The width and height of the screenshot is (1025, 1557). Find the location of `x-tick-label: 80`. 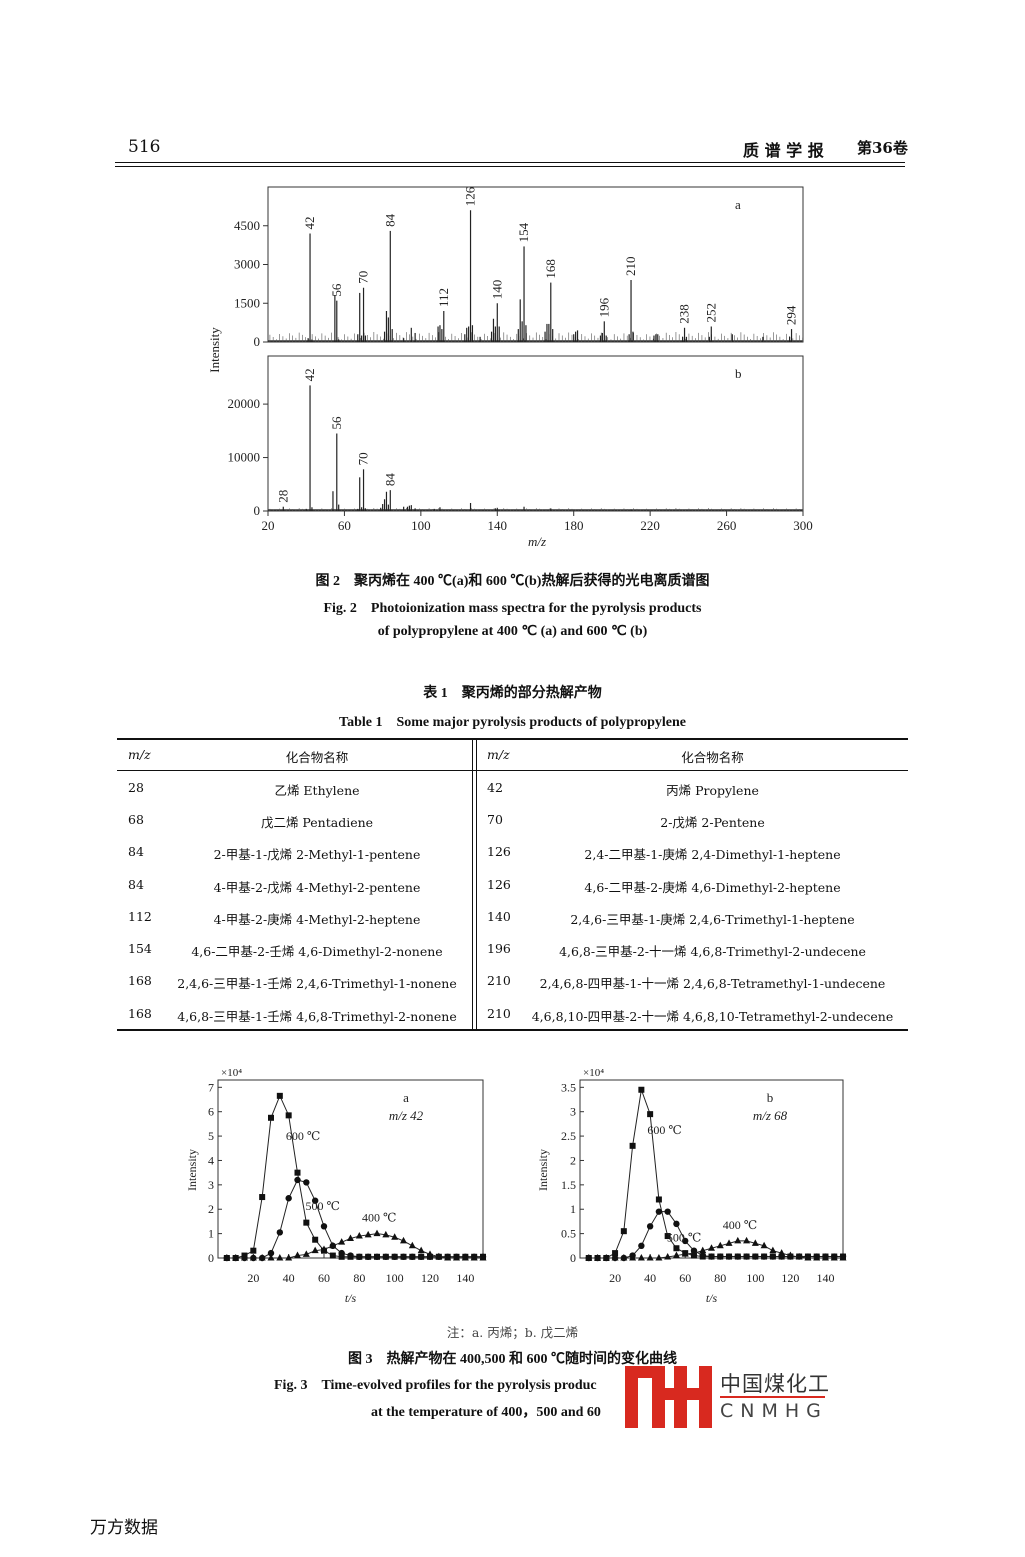

x-tick-label: 80 is located at coordinates (720, 1278).